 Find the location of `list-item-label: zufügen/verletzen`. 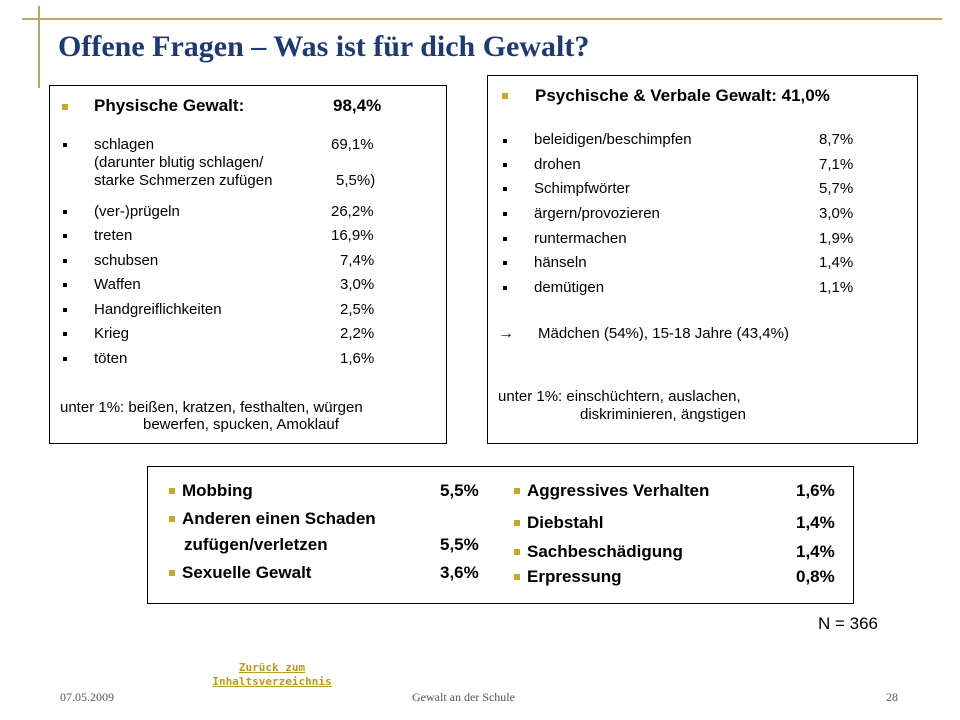

list-item-label: zufügen/verletzen is located at coordinates (256, 544).